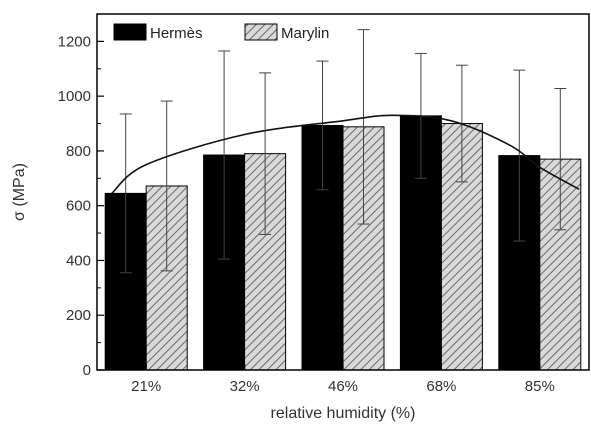 The image size is (591, 428). I want to click on legend-swatch-hermès, so click(130, 32).